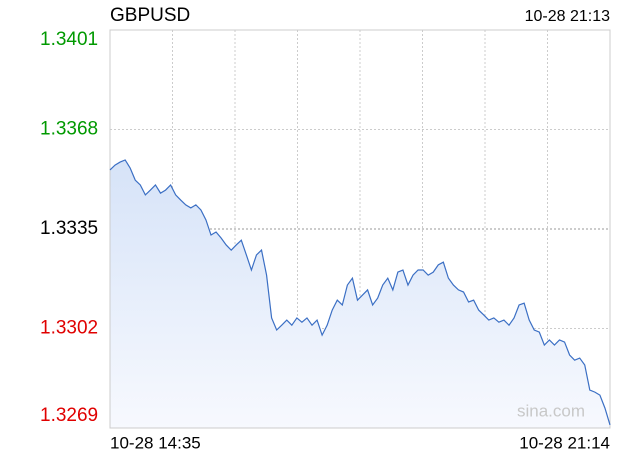 The image size is (620, 460). I want to click on y-tick-label: 1.3368, so click(69, 129).